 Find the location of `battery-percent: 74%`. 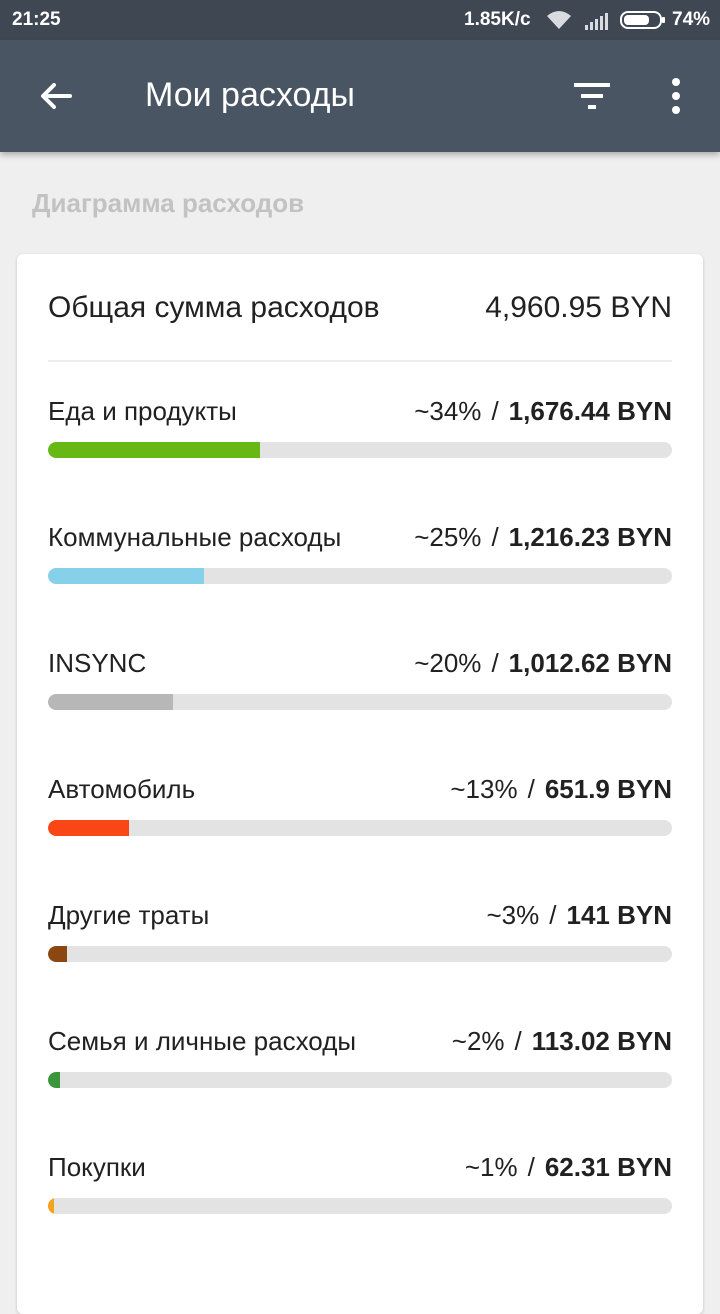

battery-percent: 74% is located at coordinates (691, 19).